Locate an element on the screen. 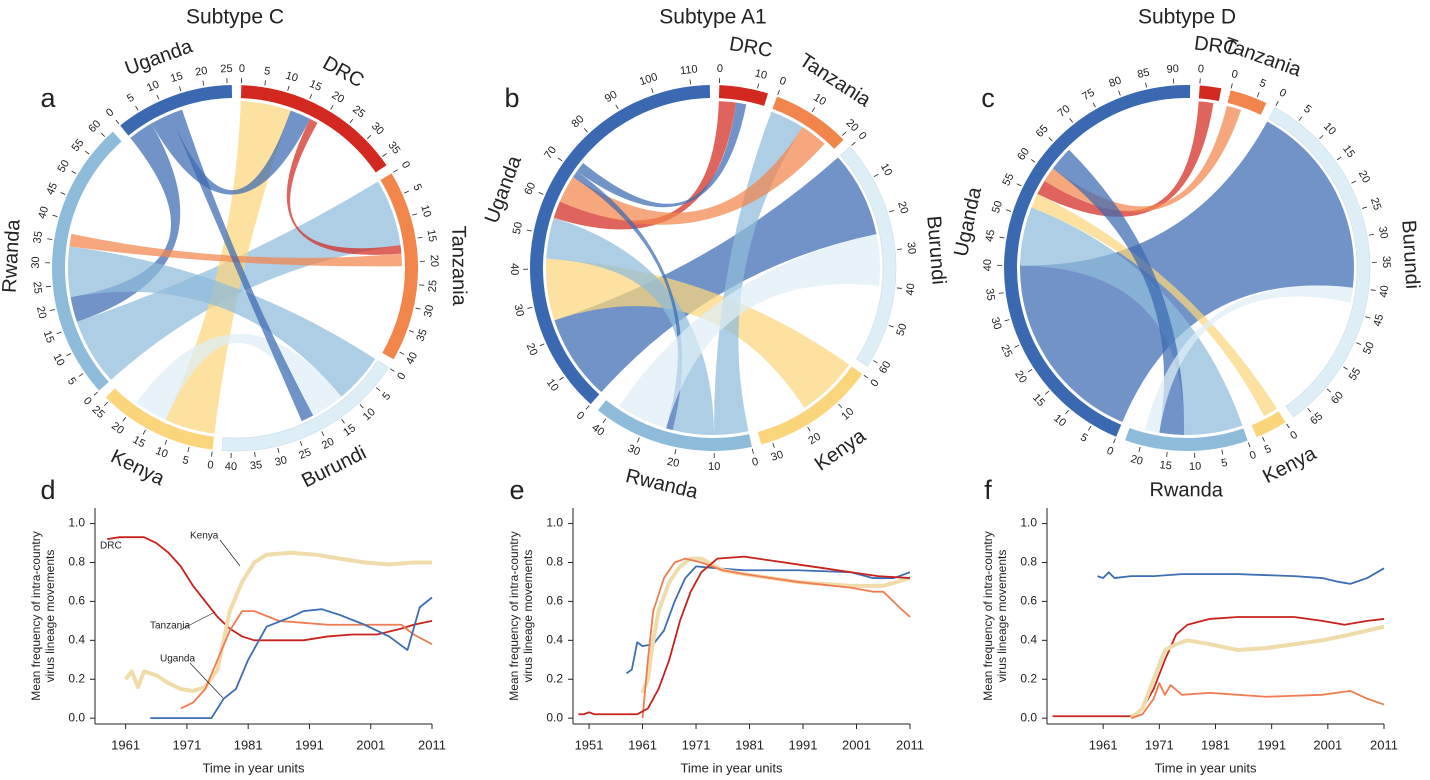  leader-line is located at coordinates (206, 680).